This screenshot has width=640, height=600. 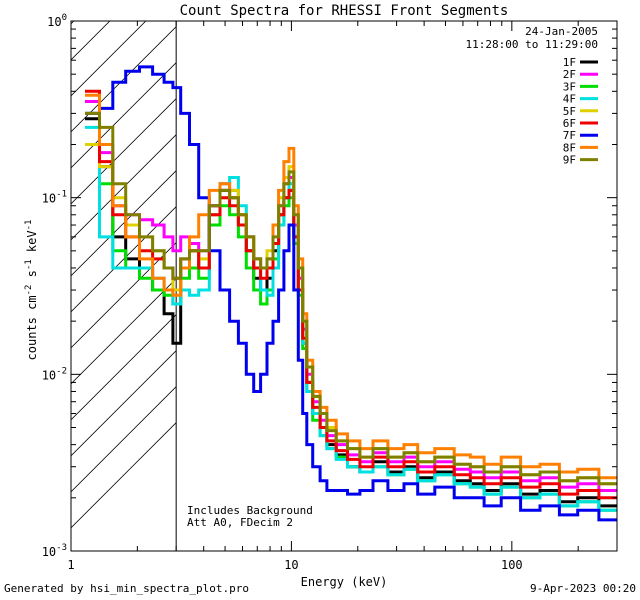 I want to click on generated-by-text: Generated by hsi_min_spectra_plot.pro, so click(x=127, y=588).